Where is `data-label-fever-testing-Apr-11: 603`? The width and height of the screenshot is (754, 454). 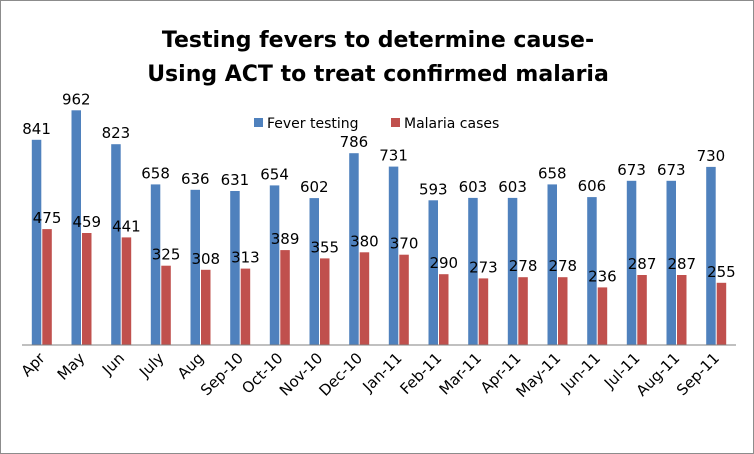 data-label-fever-testing-Apr-11: 603 is located at coordinates (512, 187).